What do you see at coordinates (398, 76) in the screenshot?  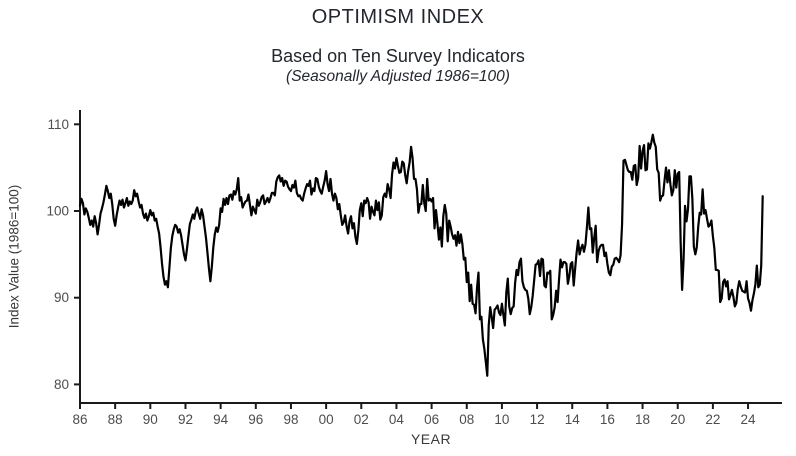 I see `chart-note: (Seasonally Adjusted 1986=100)` at bounding box center [398, 76].